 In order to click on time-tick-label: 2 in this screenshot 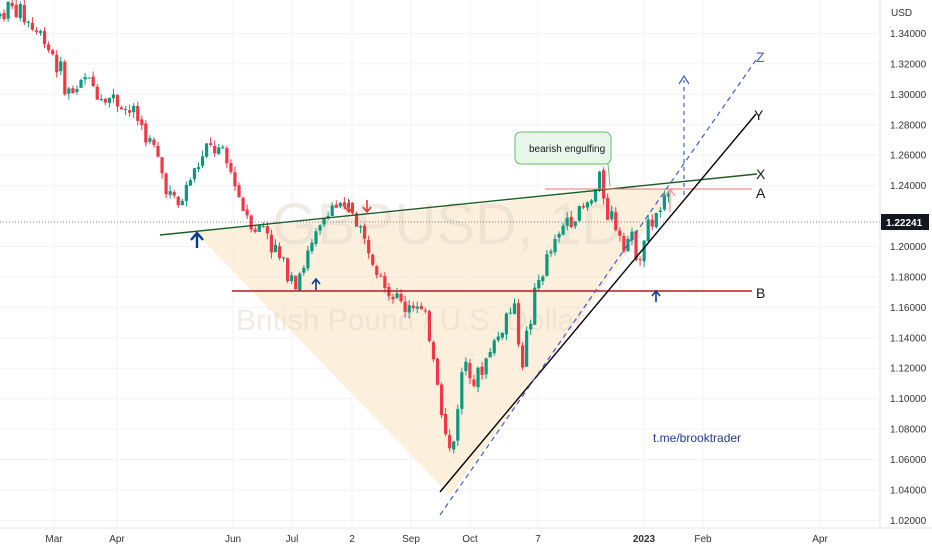, I will do `click(352, 539)`.